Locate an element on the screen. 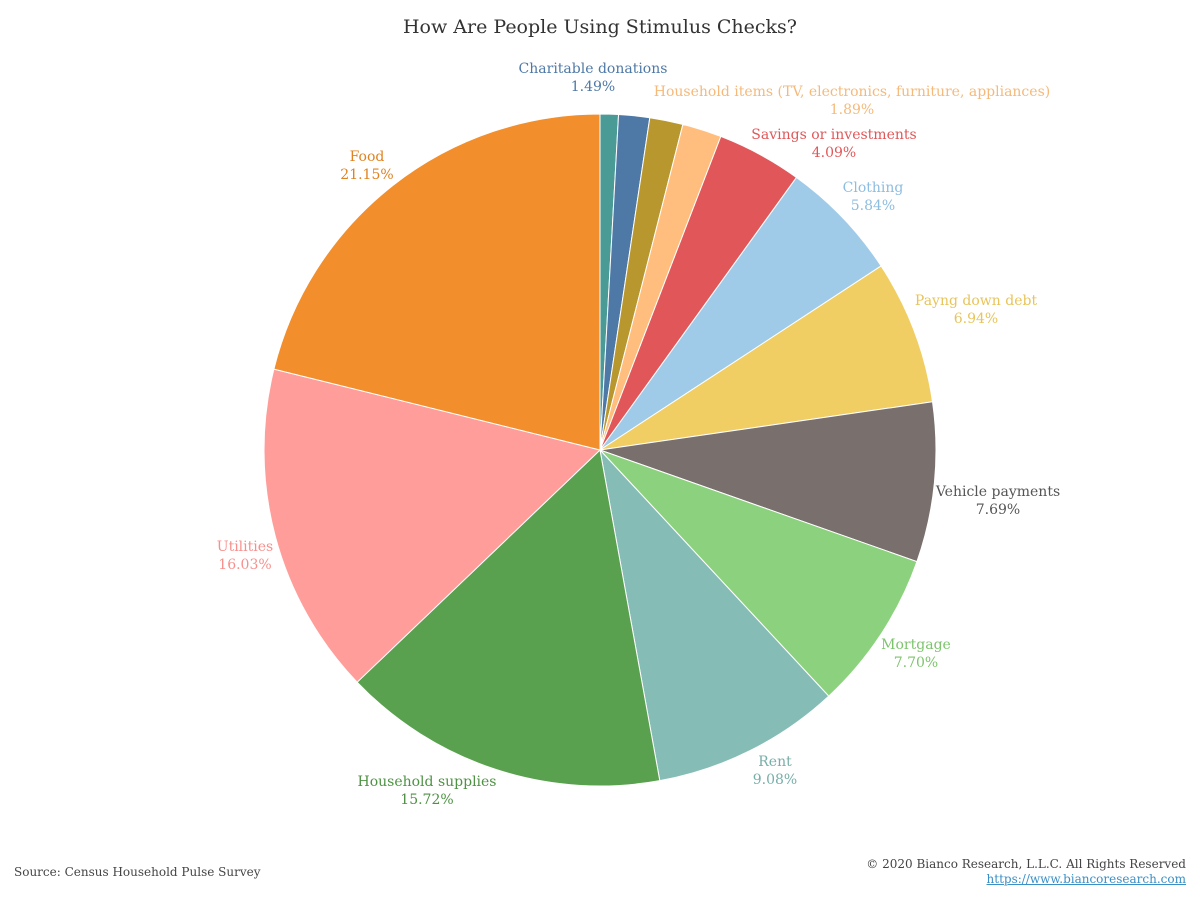 Image resolution: width=1200 pixels, height=900 pixels. chart-title: How Are People Using Stimulus Checks? is located at coordinates (599, 27).